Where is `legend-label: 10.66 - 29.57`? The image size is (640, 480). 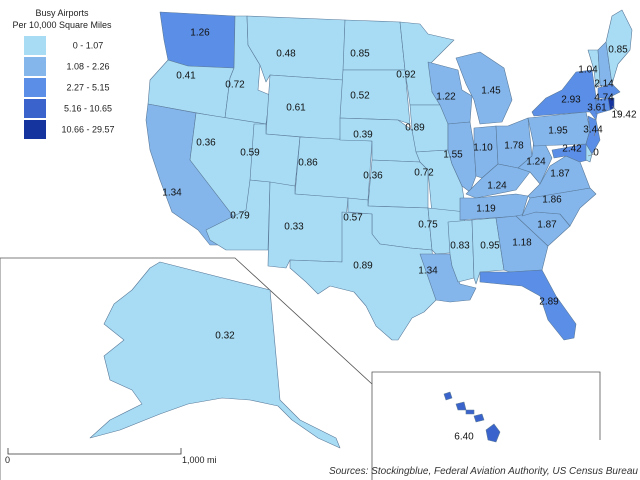
legend-label: 10.66 - 29.57 is located at coordinates (87, 129).